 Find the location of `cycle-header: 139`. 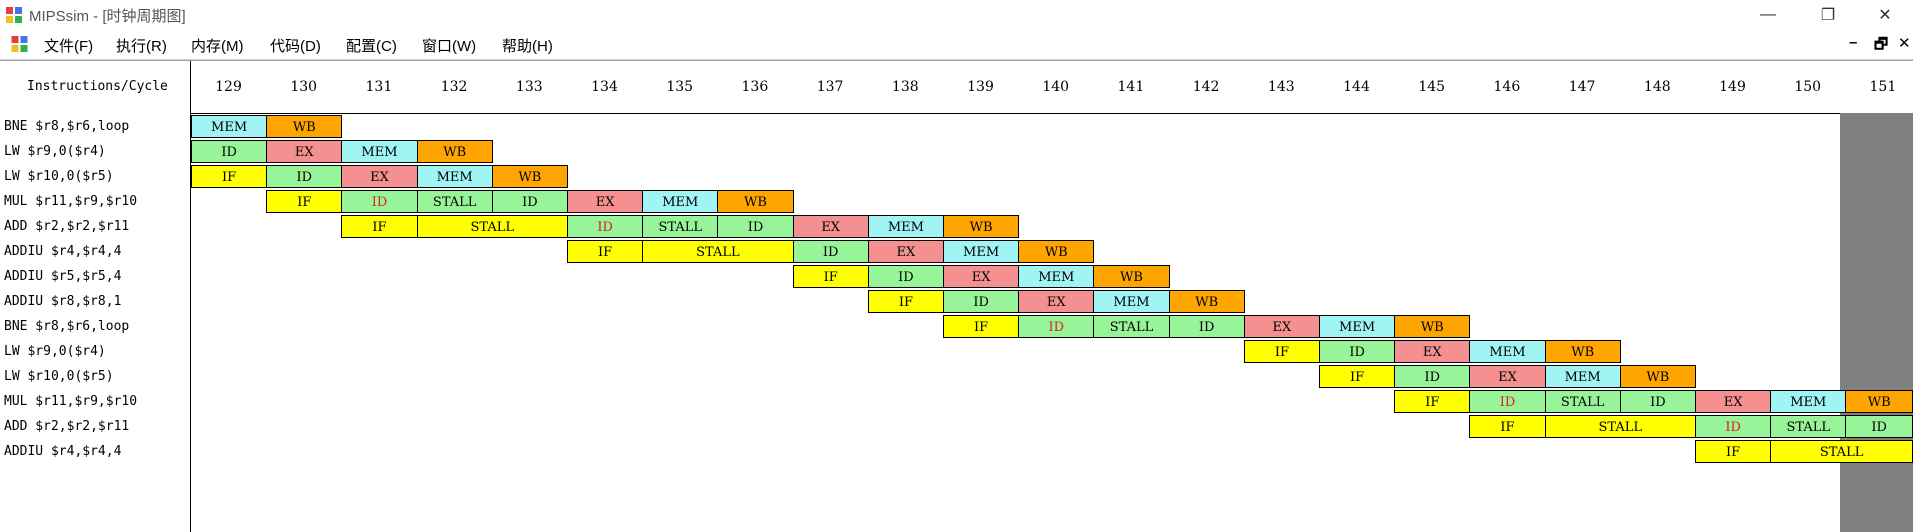

cycle-header: 139 is located at coordinates (980, 87).